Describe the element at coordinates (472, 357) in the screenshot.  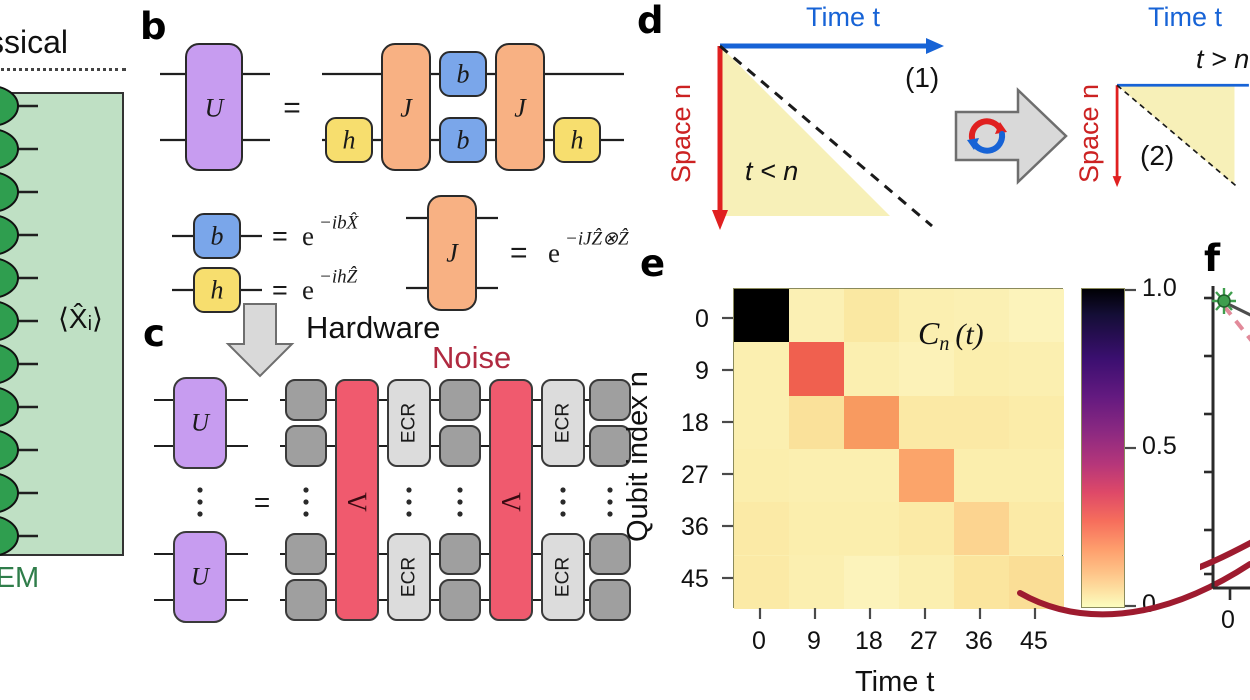
I see `panel-c-noise-label: Noise` at that location.